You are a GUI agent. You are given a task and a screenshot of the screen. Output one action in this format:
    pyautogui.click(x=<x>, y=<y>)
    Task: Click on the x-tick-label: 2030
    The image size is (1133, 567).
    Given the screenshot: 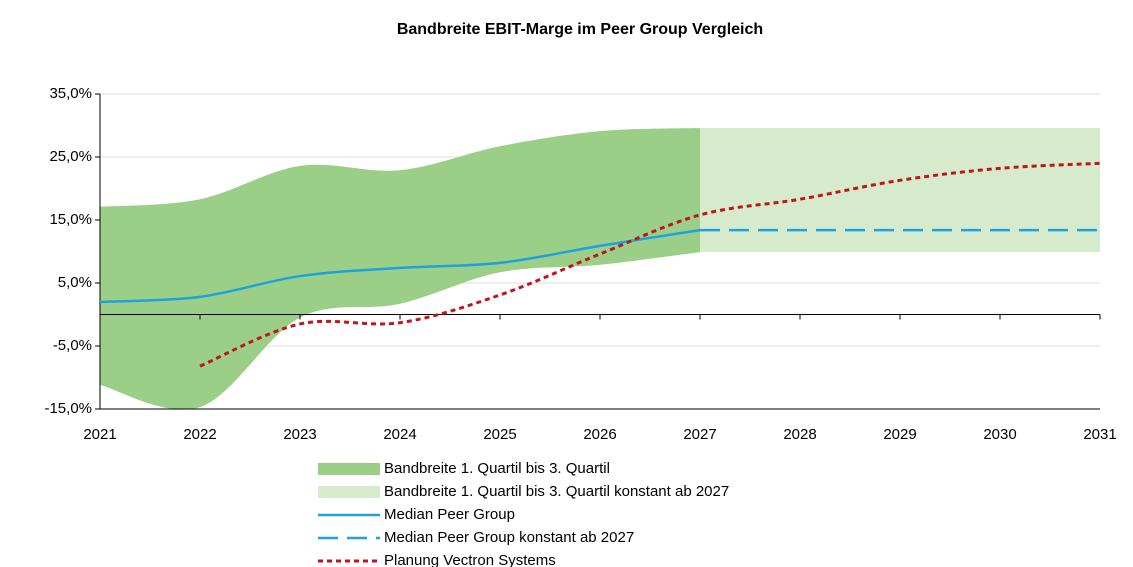 What is the action you would take?
    pyautogui.click(x=999, y=434)
    